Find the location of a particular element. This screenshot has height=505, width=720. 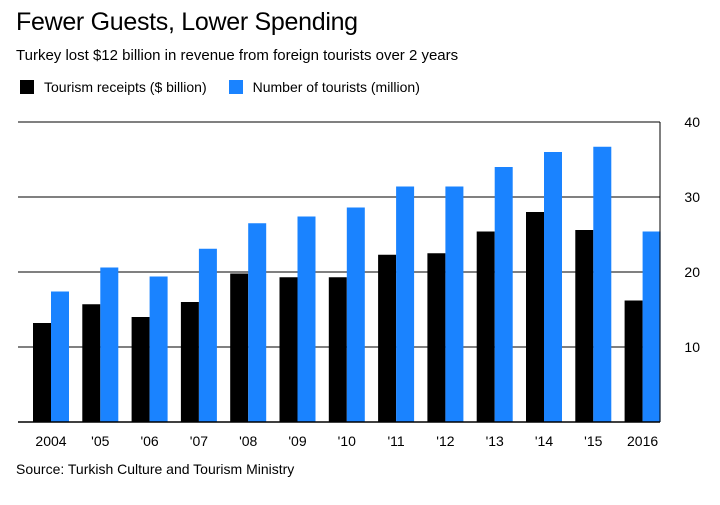

x-tick-label-3: '07 is located at coordinates (199, 441).